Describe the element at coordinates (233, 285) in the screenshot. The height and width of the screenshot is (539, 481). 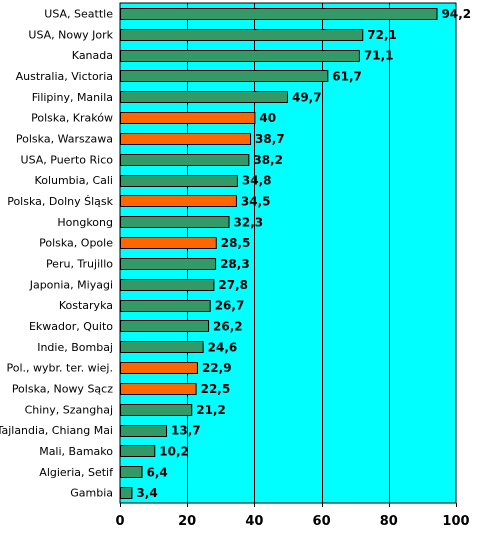
I see `value-label: 27,8` at that location.